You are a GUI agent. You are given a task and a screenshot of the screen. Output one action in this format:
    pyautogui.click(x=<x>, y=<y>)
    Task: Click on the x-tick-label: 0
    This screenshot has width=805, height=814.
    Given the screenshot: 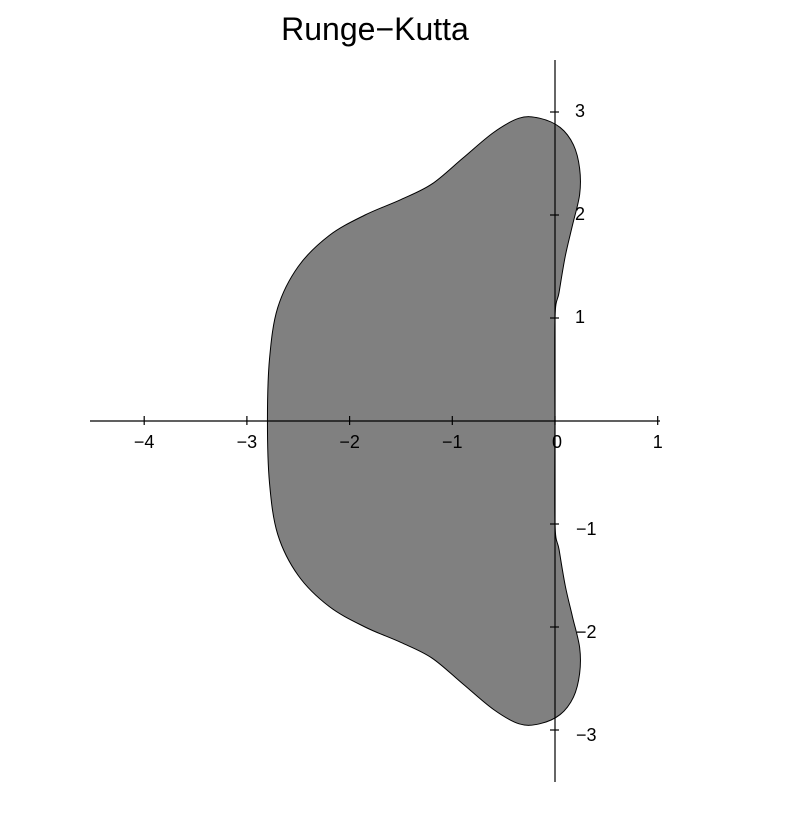 What is the action you would take?
    pyautogui.click(x=557, y=442)
    